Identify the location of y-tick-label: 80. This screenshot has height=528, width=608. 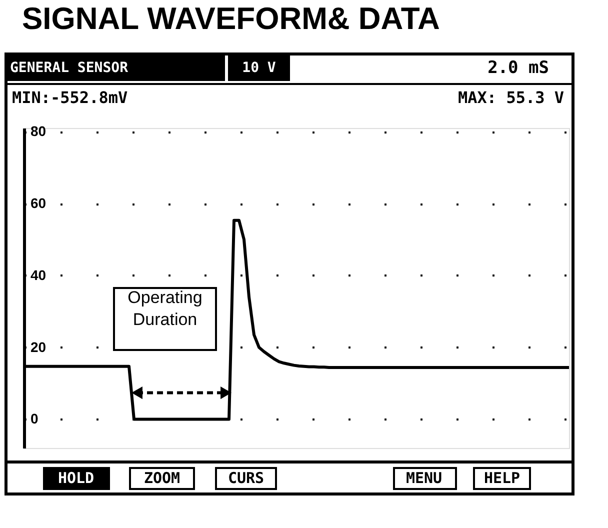
(38, 131).